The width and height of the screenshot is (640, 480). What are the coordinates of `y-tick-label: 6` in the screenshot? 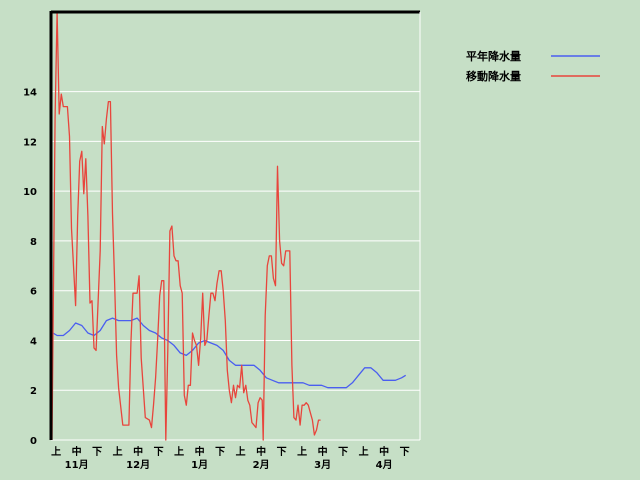 It's located at (33, 292).